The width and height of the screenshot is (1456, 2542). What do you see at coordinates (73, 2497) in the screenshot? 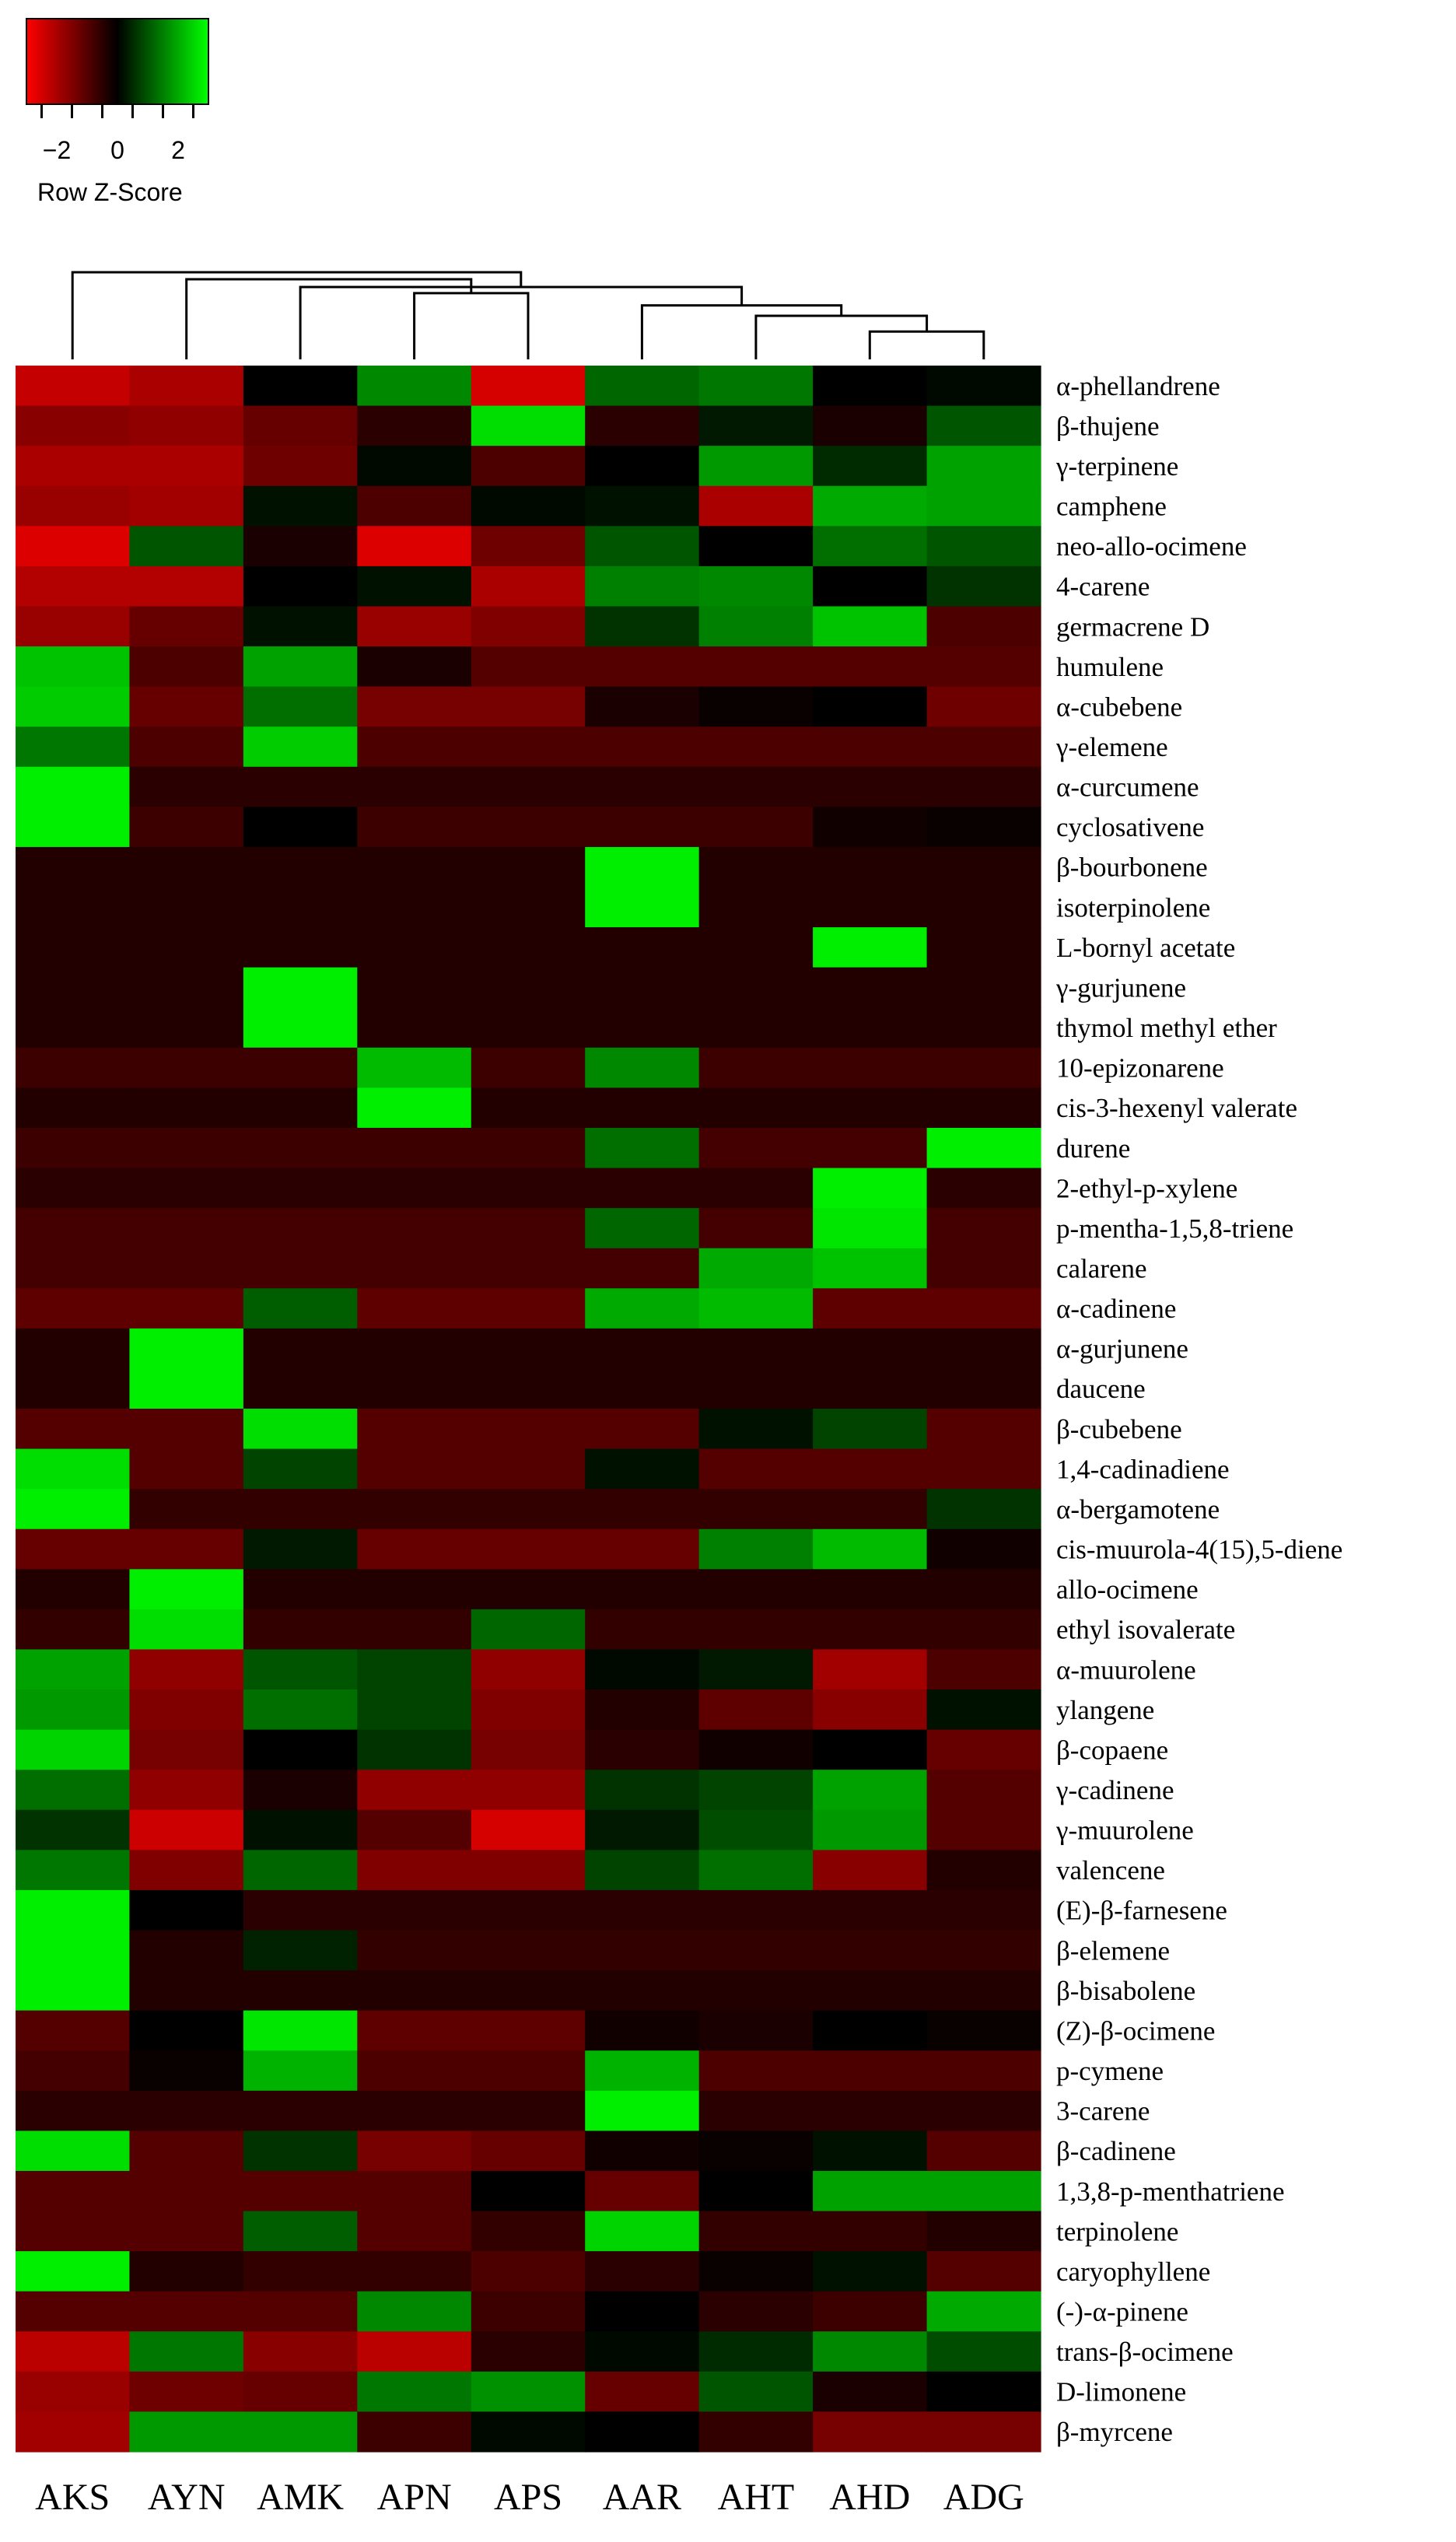
I see `column-label: AKS` at bounding box center [73, 2497].